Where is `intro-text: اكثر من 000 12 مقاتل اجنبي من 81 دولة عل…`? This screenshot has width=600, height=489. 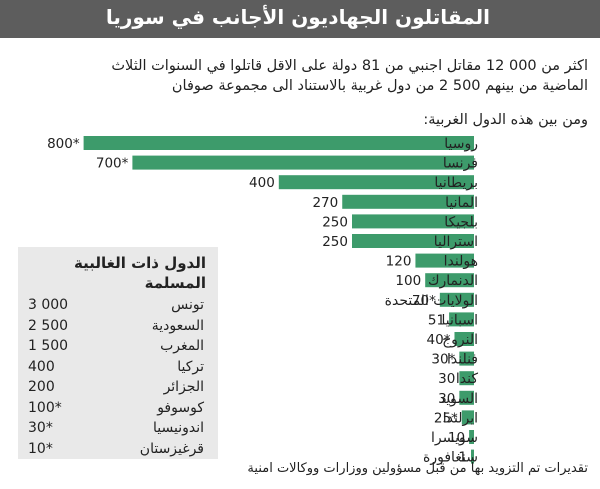
intro-text: اكثر من 000 12 مقاتل اجنبي من 81 دولة عل… is located at coordinates (308, 76).